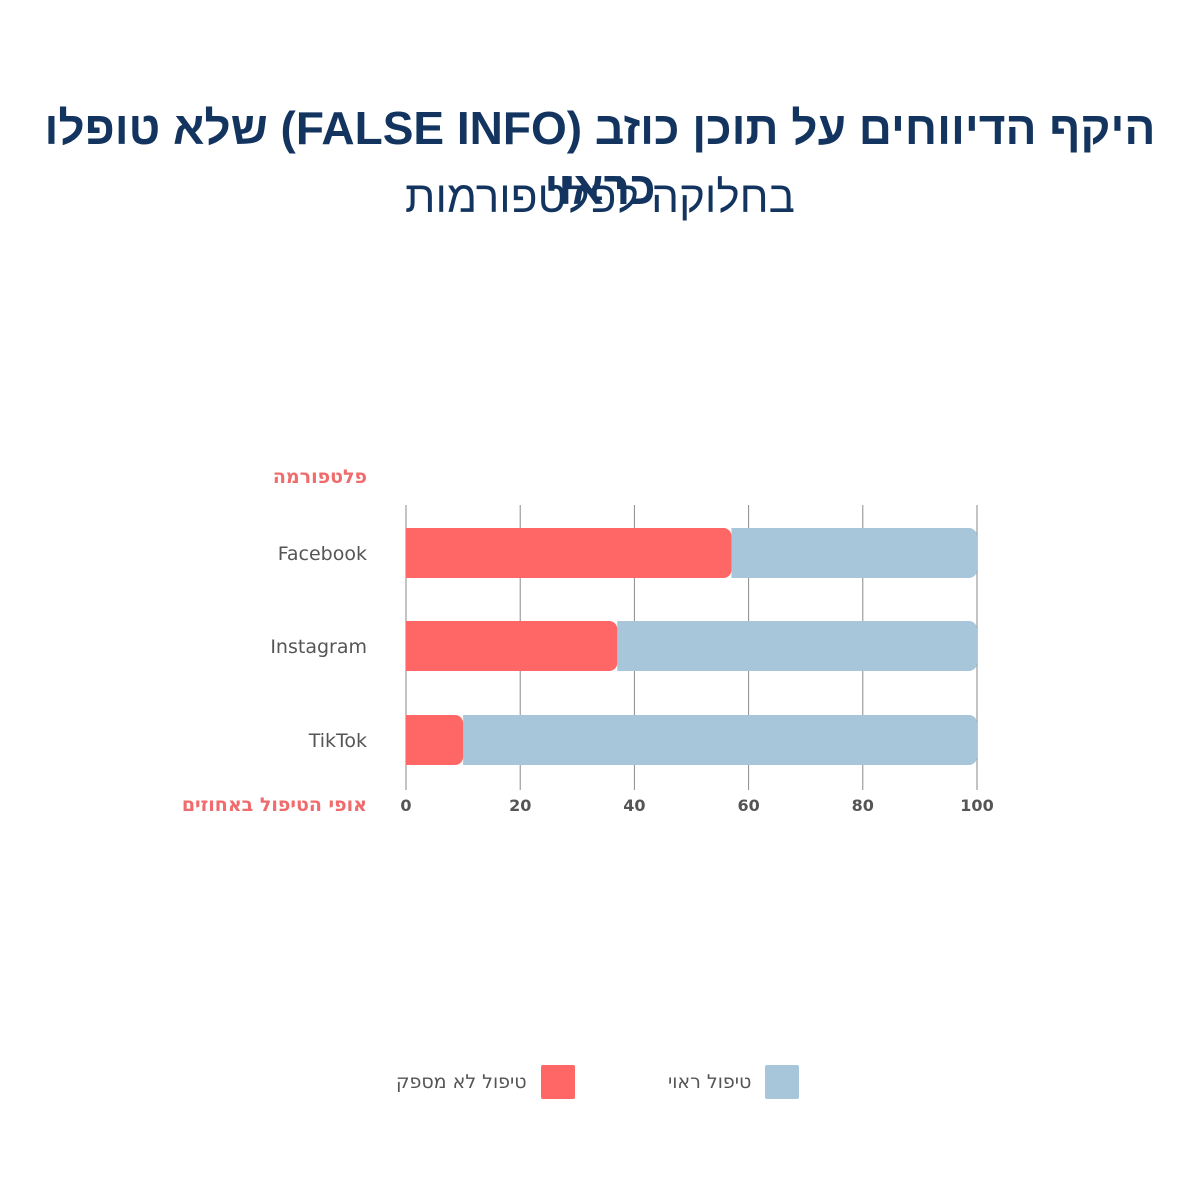  What do you see at coordinates (410, 646) in the screenshot?
I see `bar-edge-instagram-insufficient` at bounding box center [410, 646].